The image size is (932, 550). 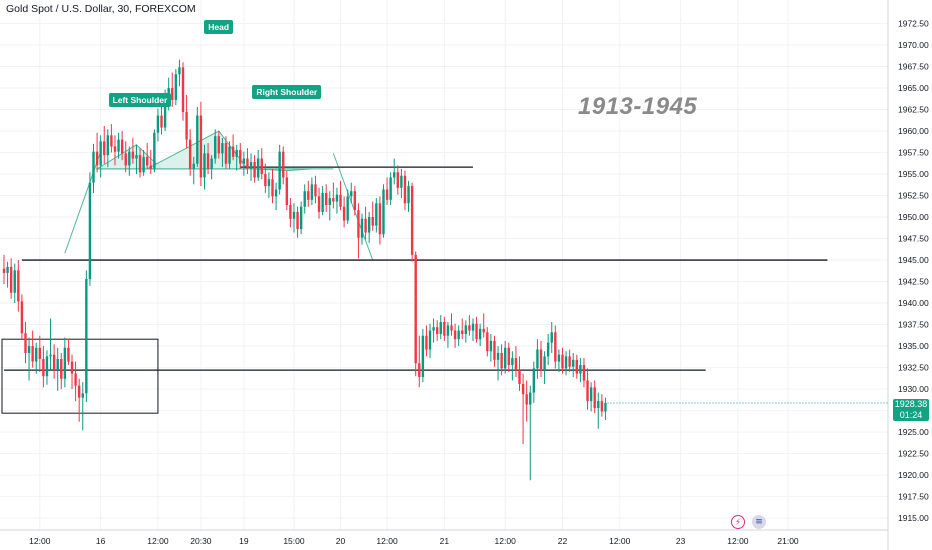 I want to click on price-axis-label: 1972.50, so click(x=913, y=23).